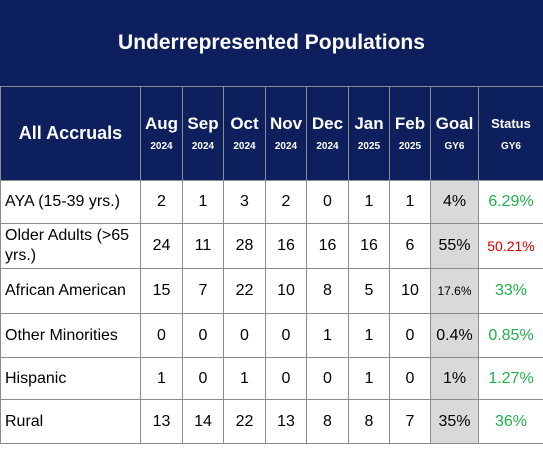 This screenshot has width=543, height=452. I want to click on goal-value: 17.6%, so click(454, 291).